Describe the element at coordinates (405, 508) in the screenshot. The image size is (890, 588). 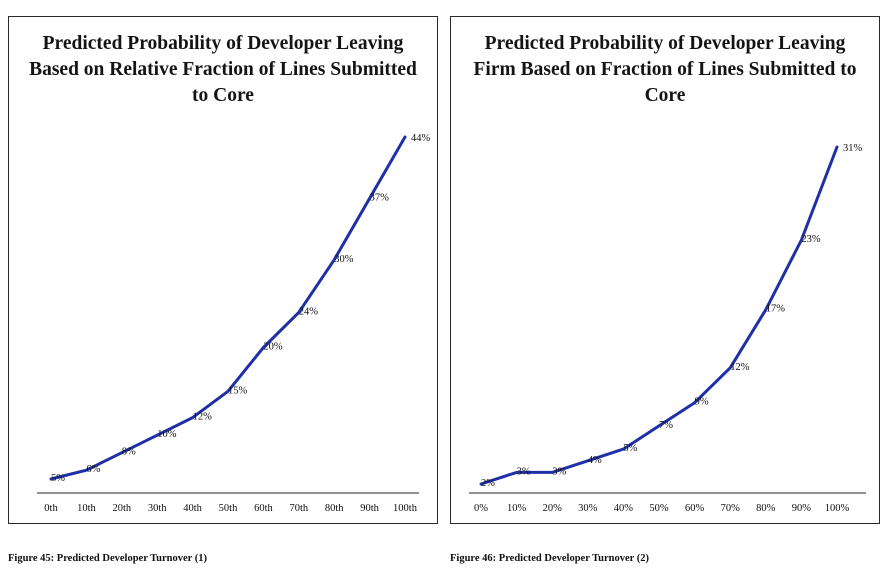
I see `x-tick-label: 100th` at that location.